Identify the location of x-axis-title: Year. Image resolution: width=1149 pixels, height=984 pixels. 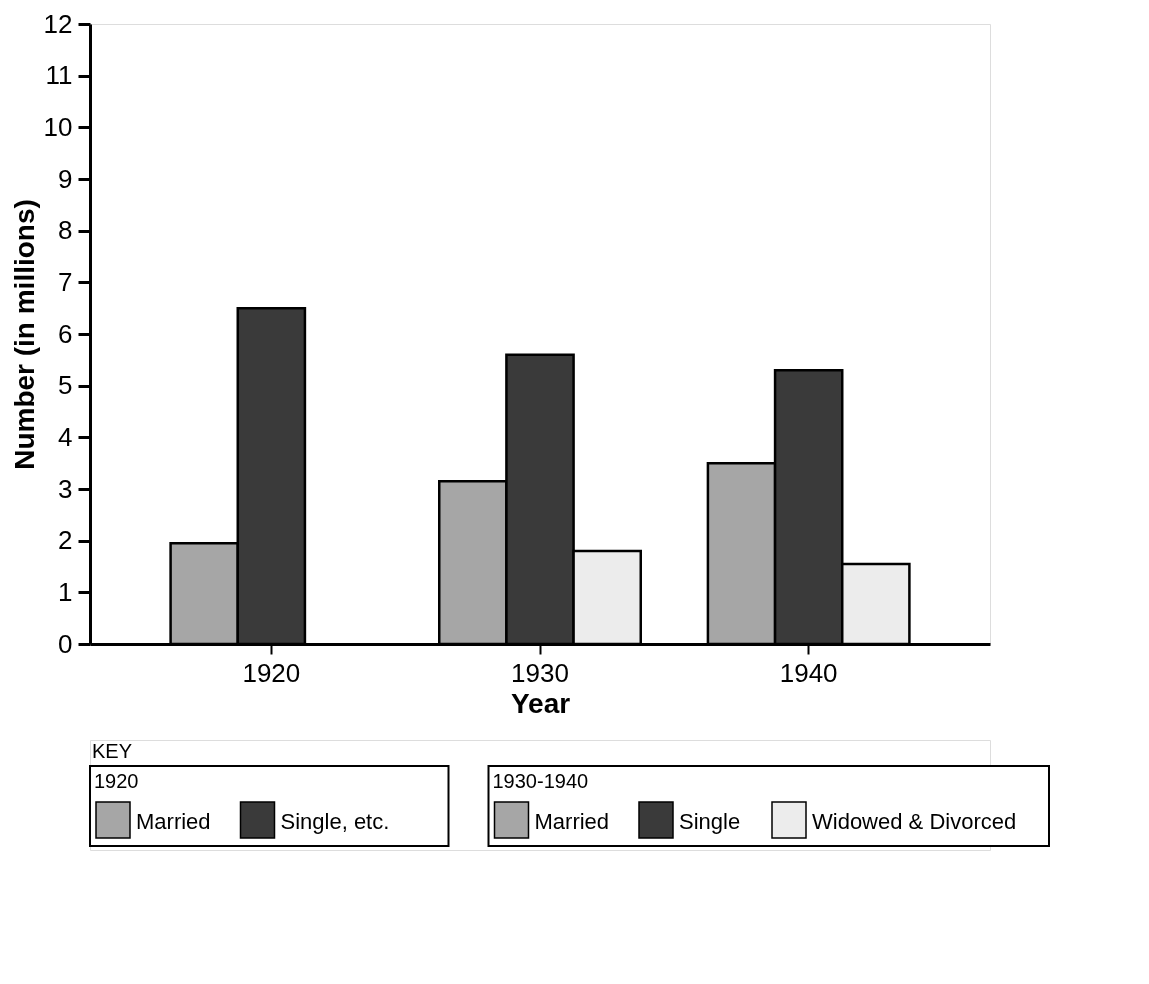
(540, 703).